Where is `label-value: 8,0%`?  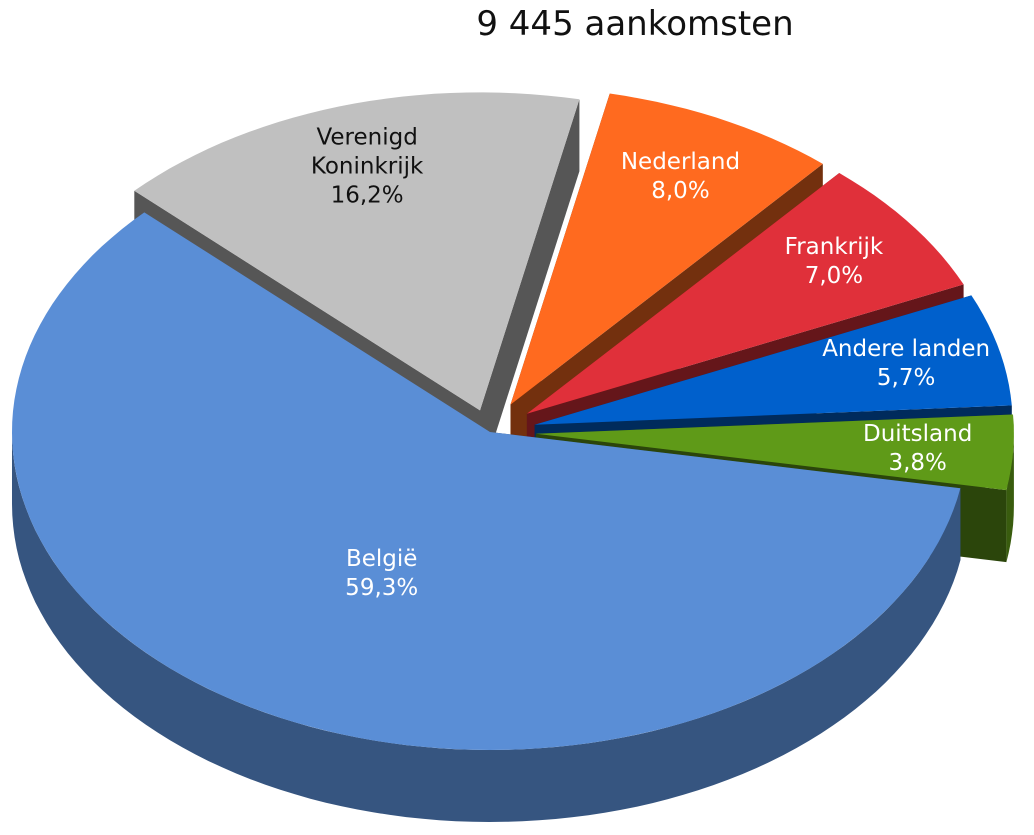 label-value: 8,0% is located at coordinates (680, 190).